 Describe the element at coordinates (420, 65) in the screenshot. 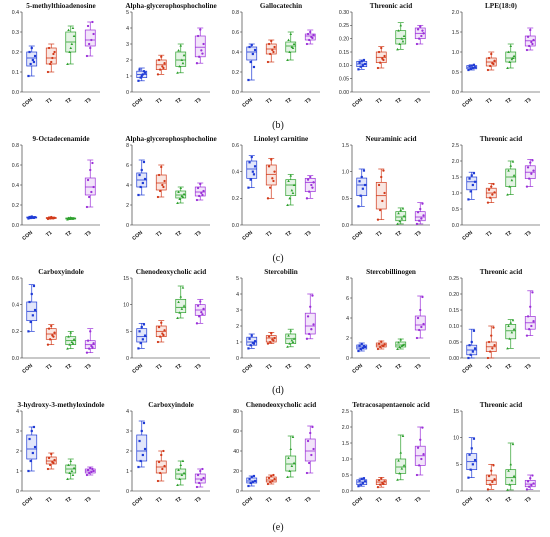

I see `box-t3: T3` at that location.